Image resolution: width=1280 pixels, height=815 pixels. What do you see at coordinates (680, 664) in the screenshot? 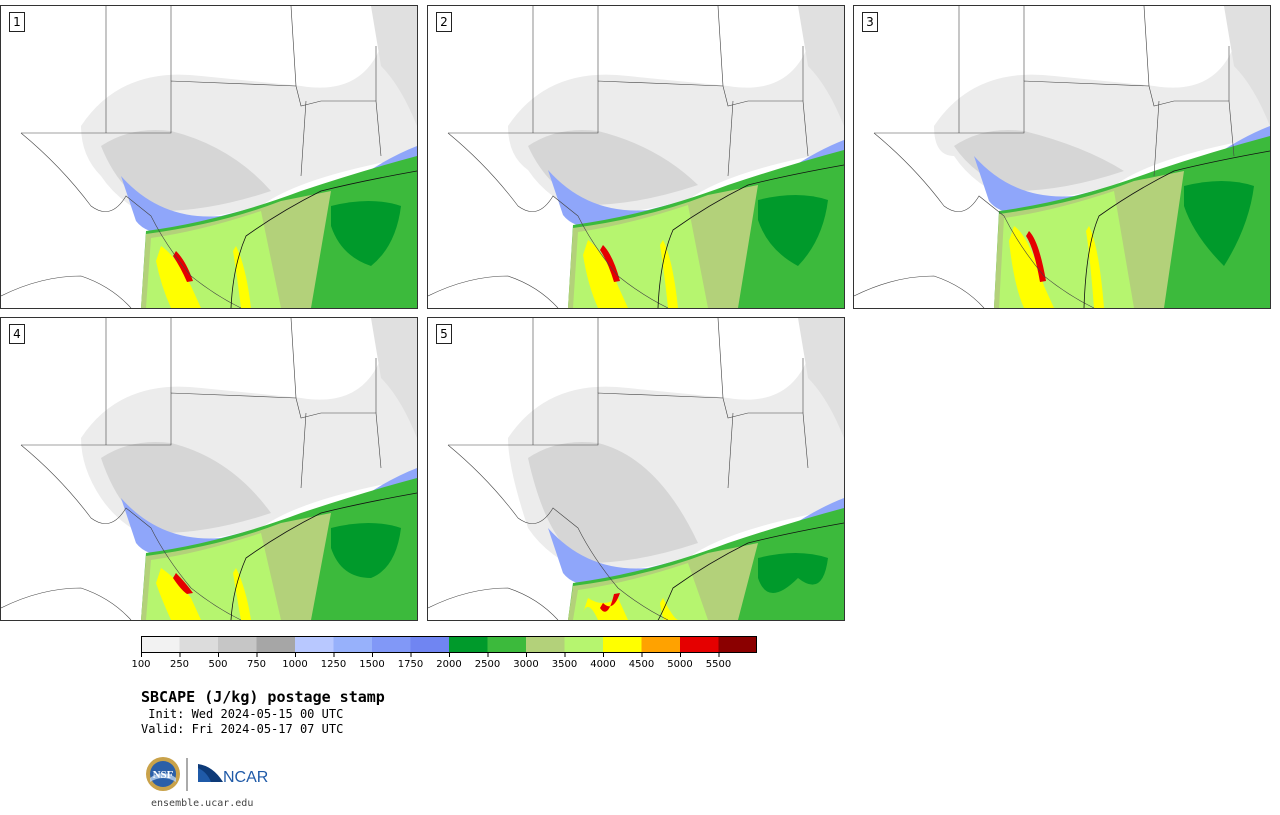
I see `colorbar-tick-label: 5000` at bounding box center [680, 664].